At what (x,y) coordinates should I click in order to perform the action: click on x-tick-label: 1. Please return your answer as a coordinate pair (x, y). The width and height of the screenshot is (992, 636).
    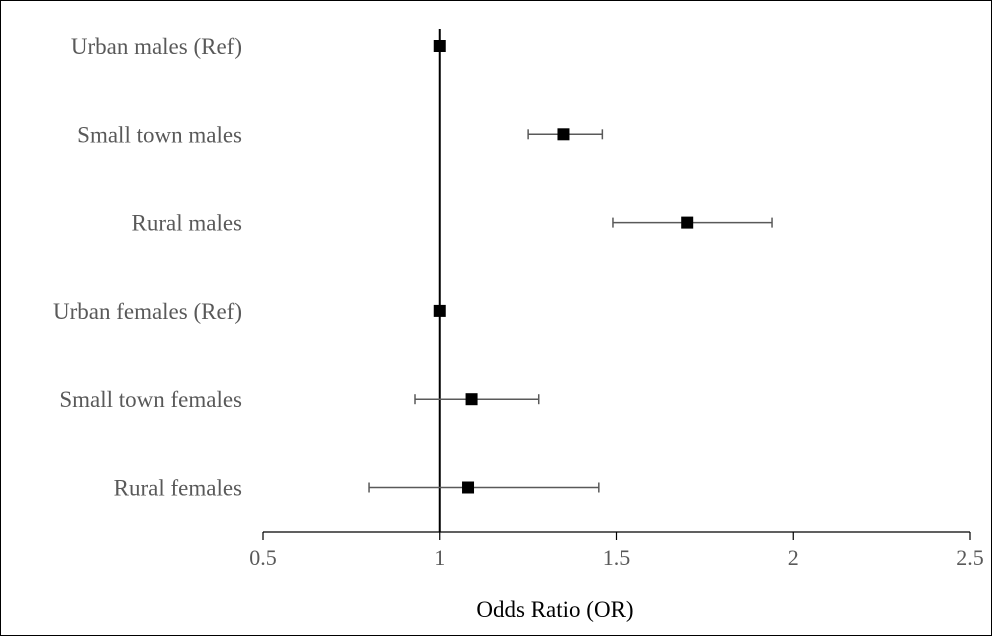
    Looking at the image, I should click on (439, 557).